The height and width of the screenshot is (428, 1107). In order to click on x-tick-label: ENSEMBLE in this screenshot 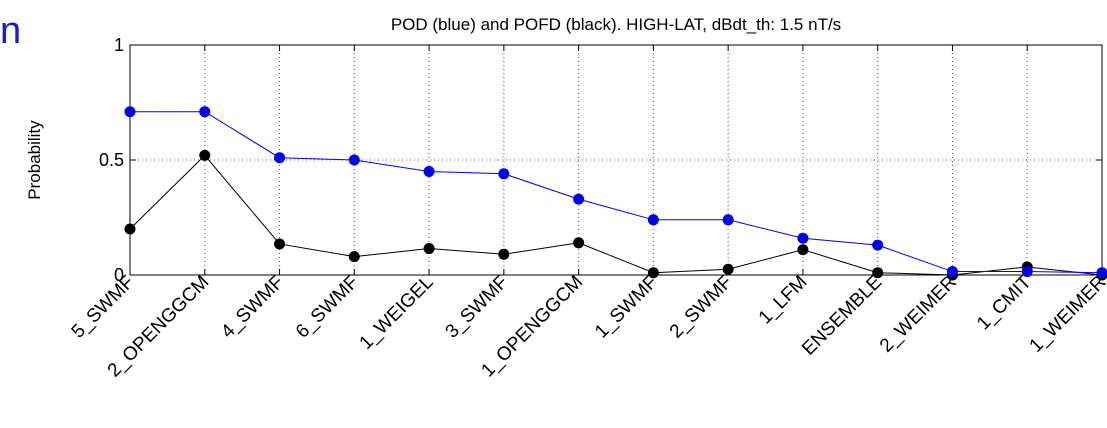, I will do `click(842, 316)`.